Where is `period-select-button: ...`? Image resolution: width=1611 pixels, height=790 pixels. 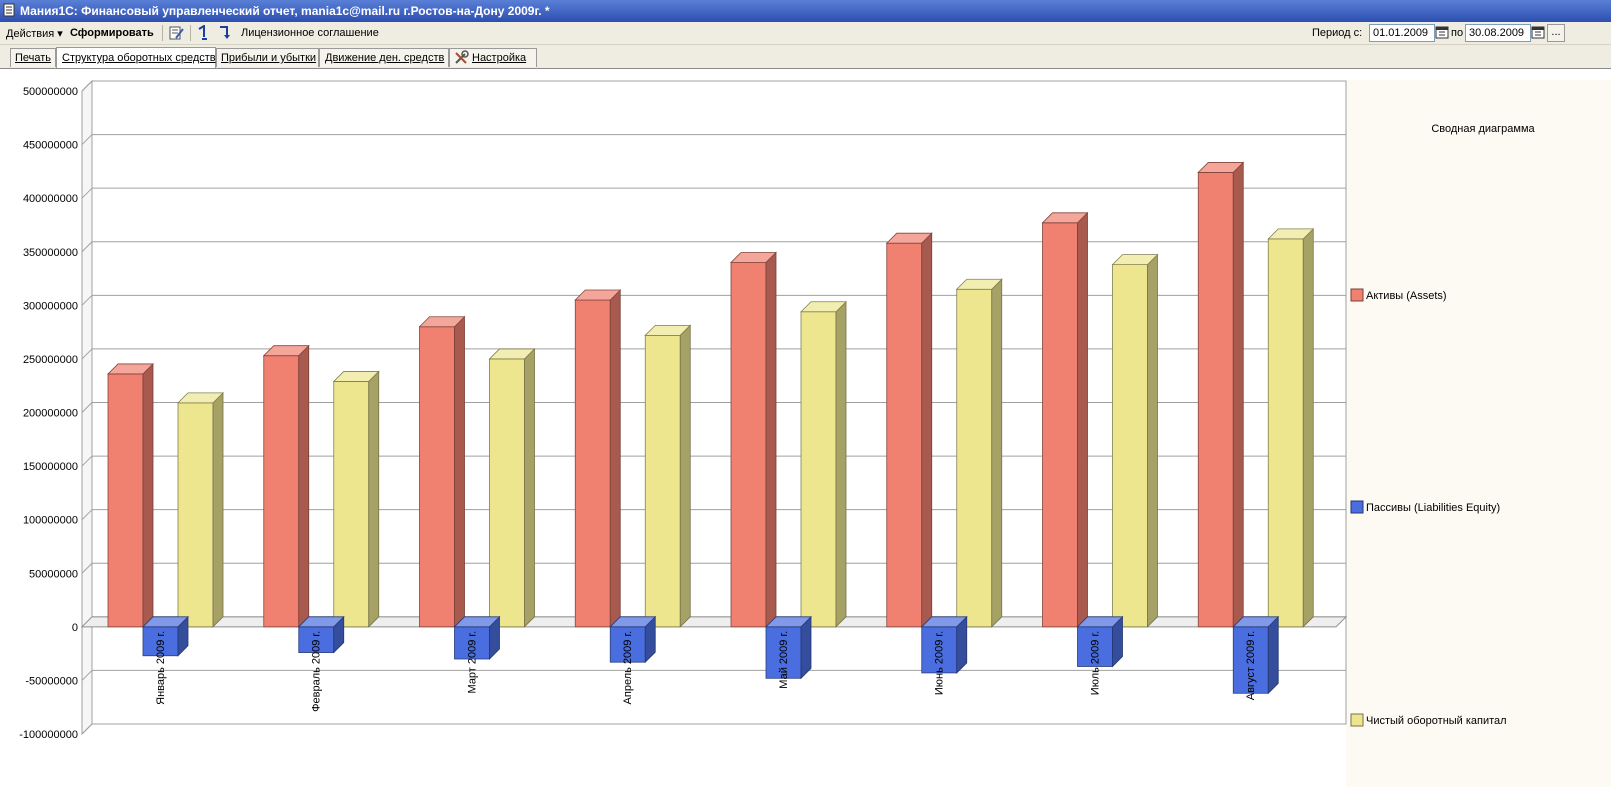
period-select-button: ... is located at coordinates (1556, 33).